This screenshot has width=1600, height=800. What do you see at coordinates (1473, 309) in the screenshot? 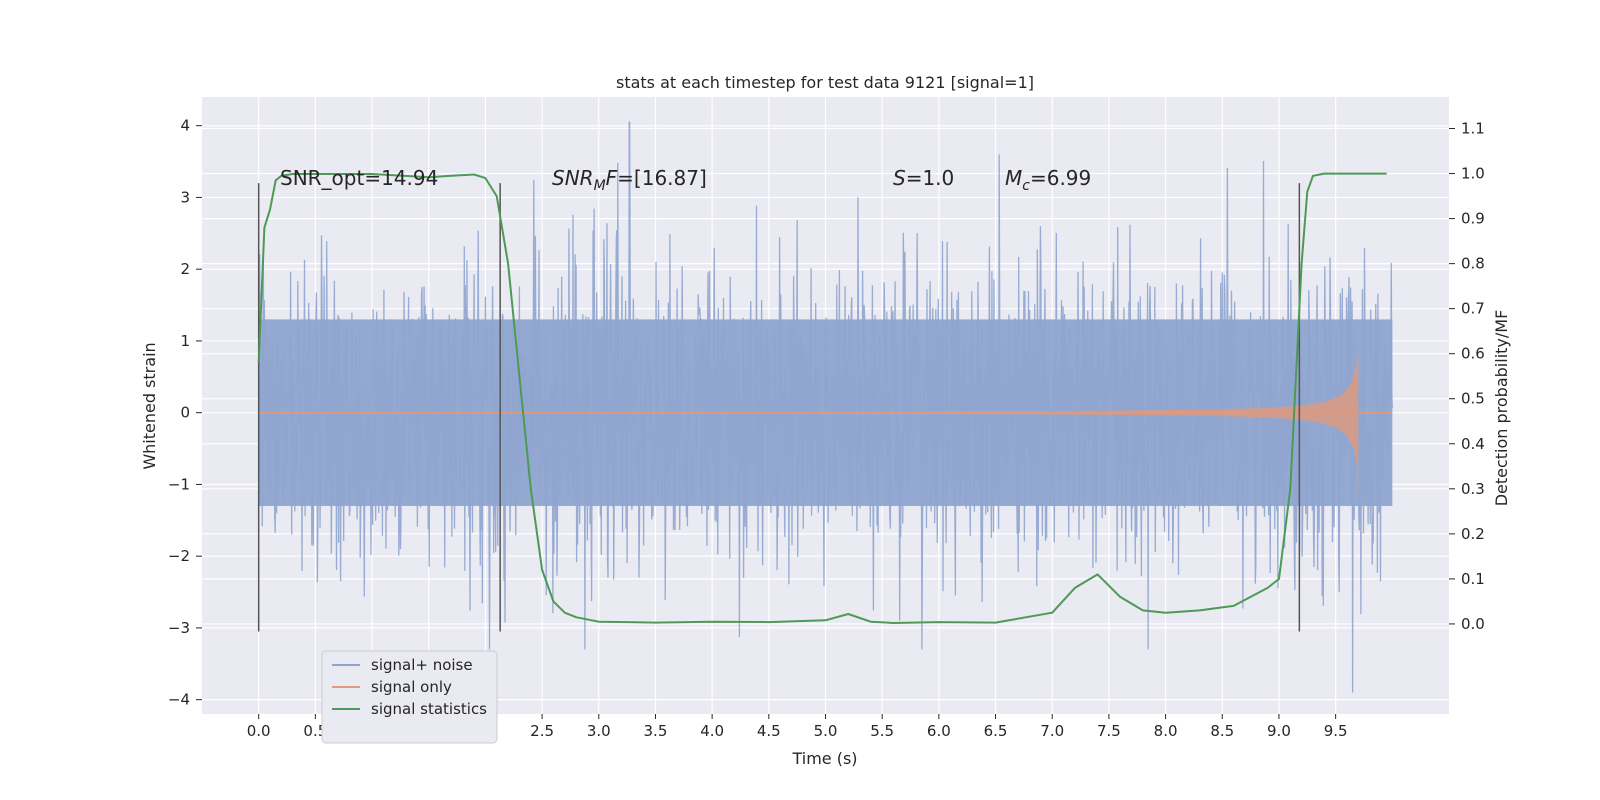
I see `y-right-tick-label: 0.7` at bounding box center [1473, 309].